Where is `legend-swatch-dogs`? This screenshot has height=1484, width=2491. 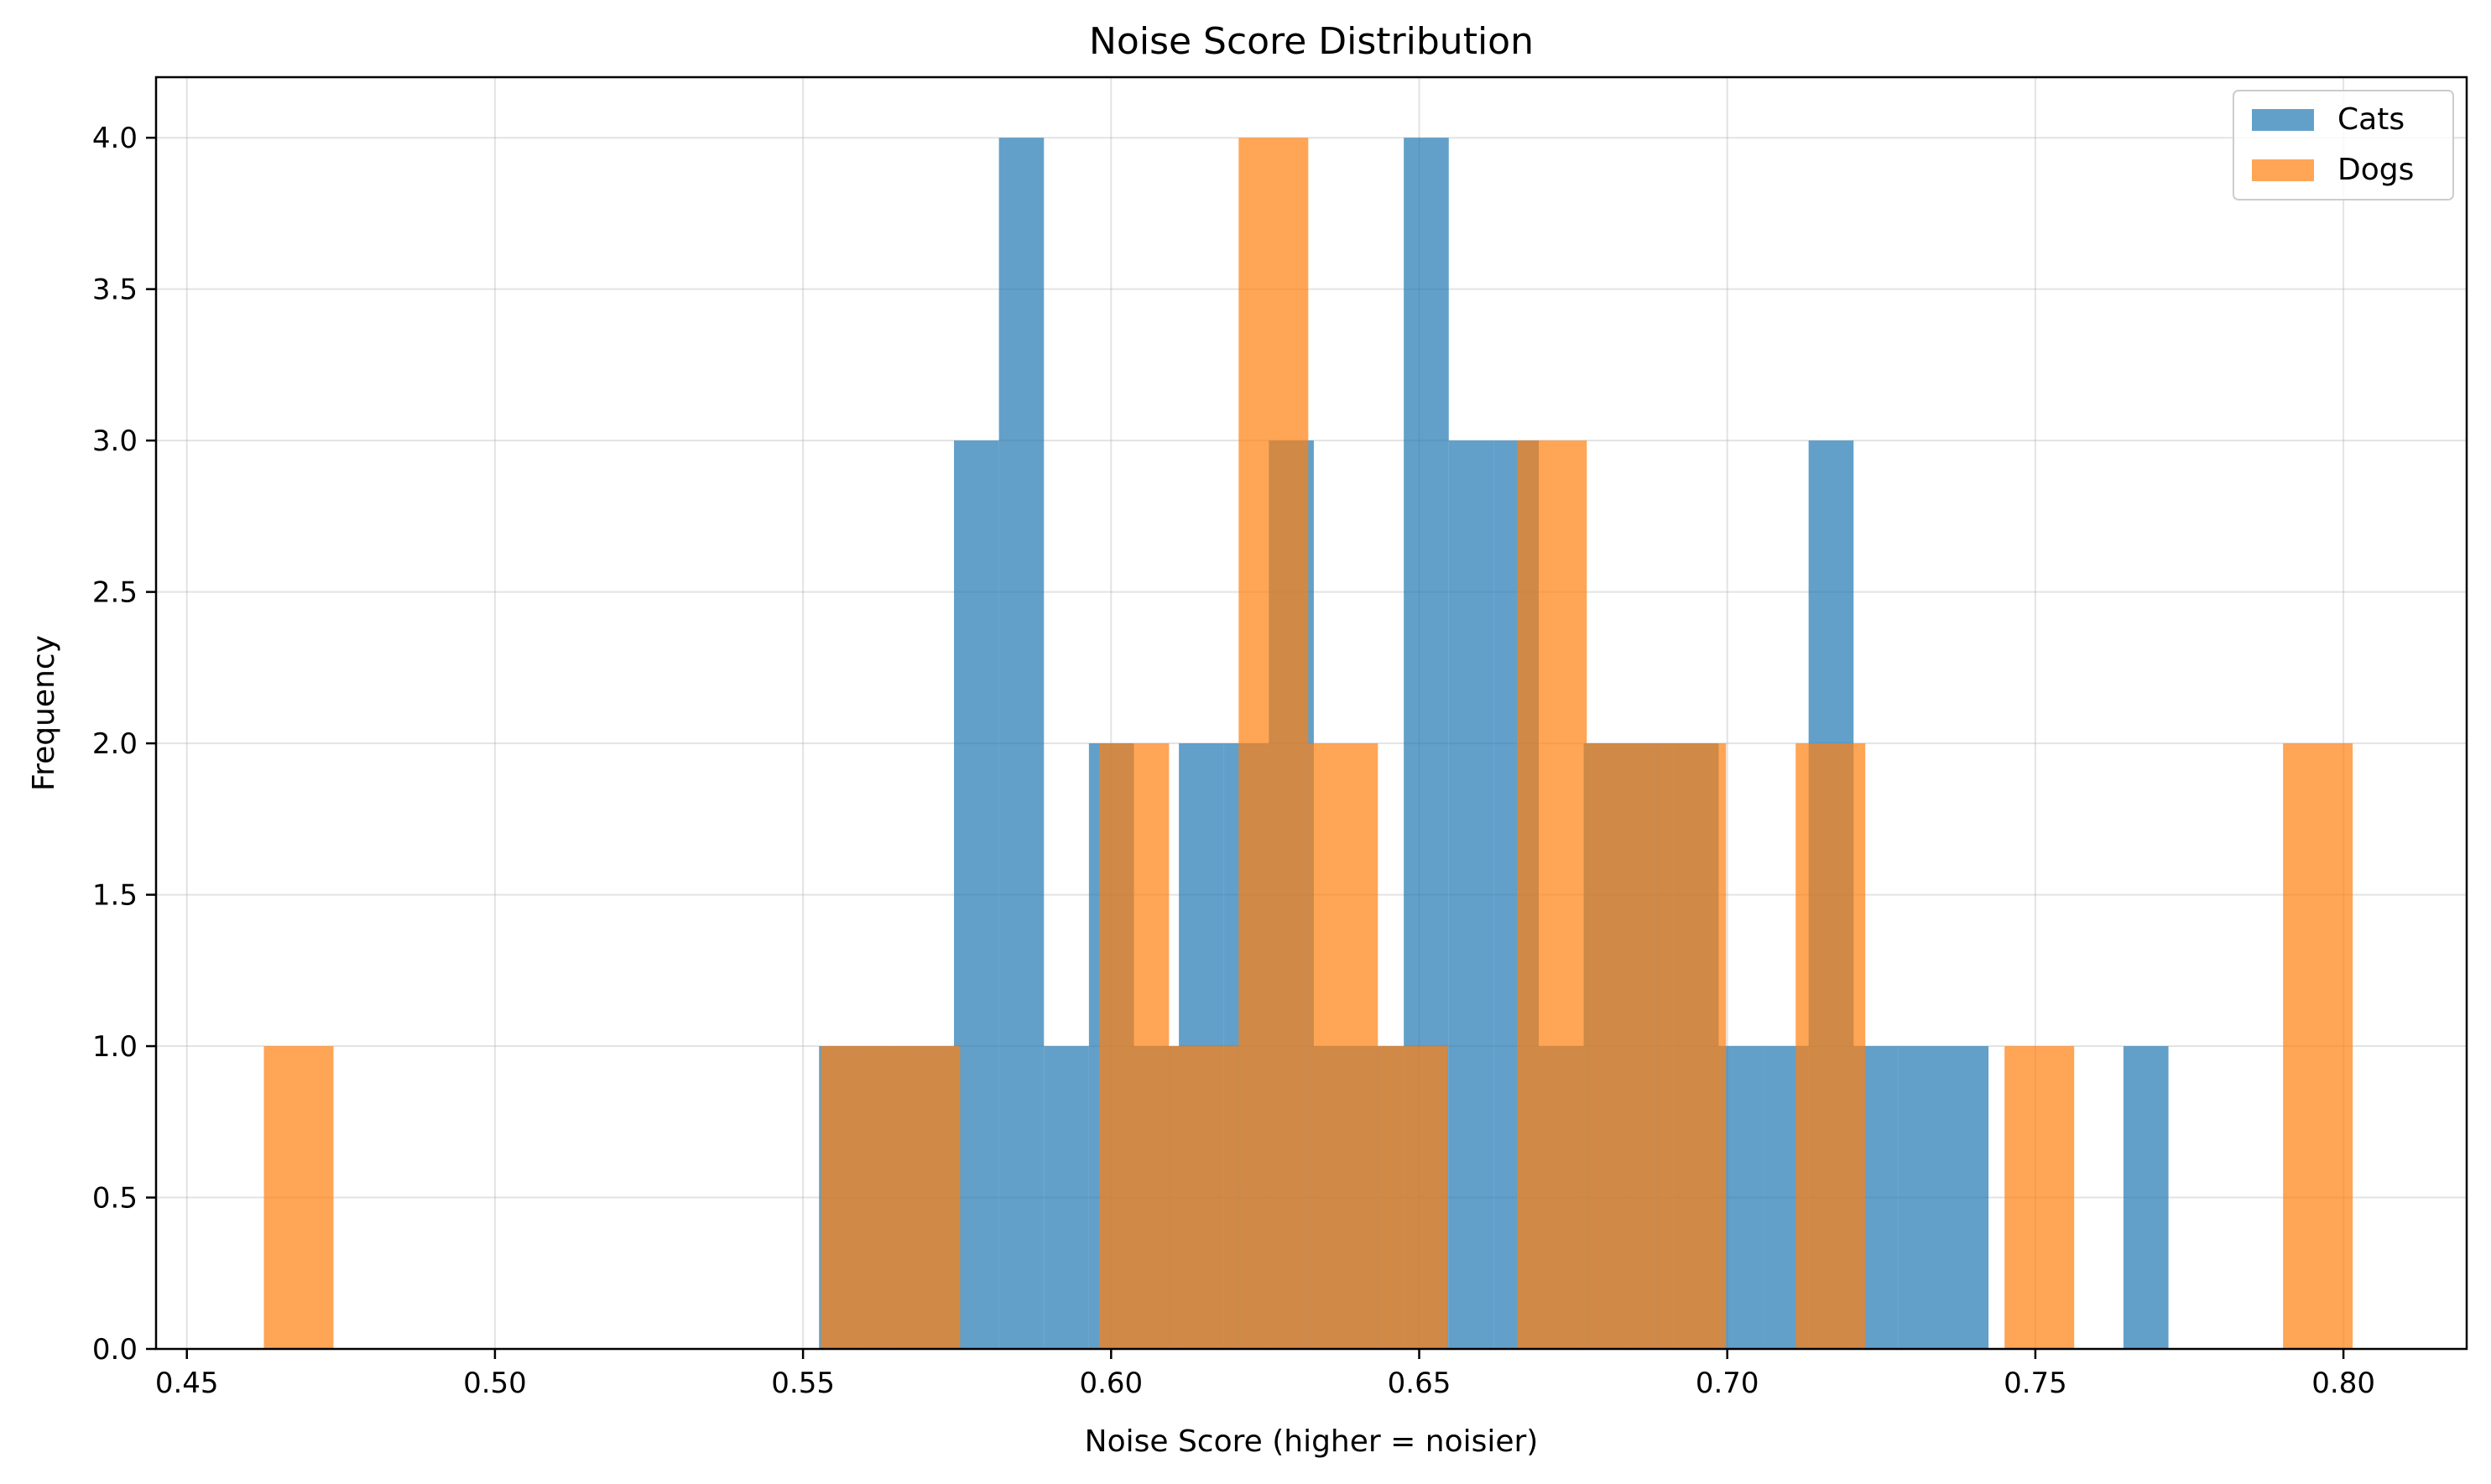 legend-swatch-dogs is located at coordinates (2283, 170).